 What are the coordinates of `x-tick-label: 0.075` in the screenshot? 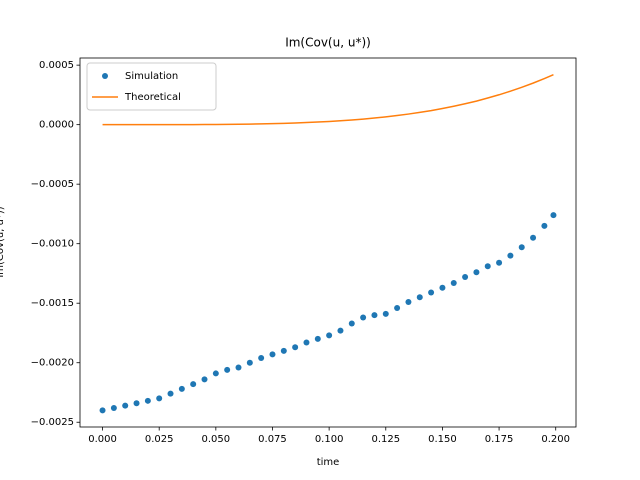 It's located at (272, 439).